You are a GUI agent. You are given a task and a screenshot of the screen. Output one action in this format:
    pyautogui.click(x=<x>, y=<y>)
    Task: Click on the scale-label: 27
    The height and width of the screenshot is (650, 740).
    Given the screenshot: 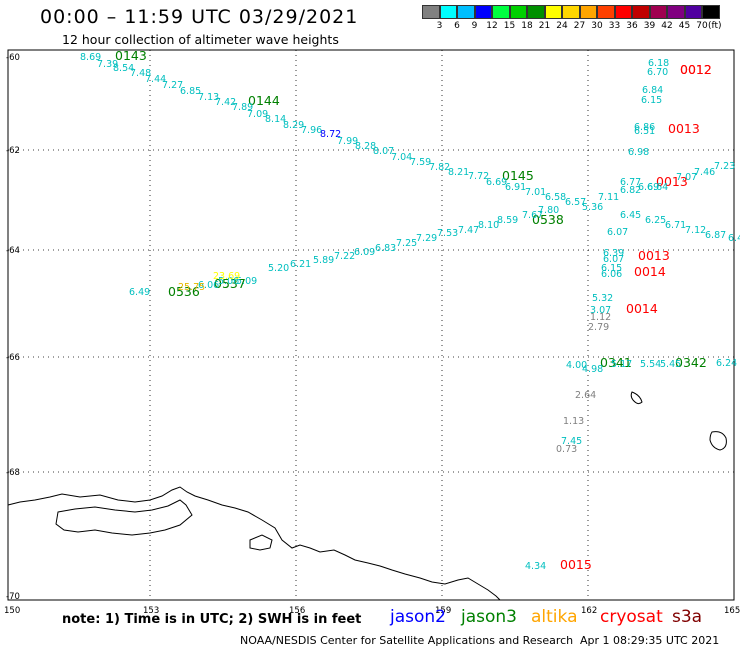 What is the action you would take?
    pyautogui.click(x=579, y=26)
    